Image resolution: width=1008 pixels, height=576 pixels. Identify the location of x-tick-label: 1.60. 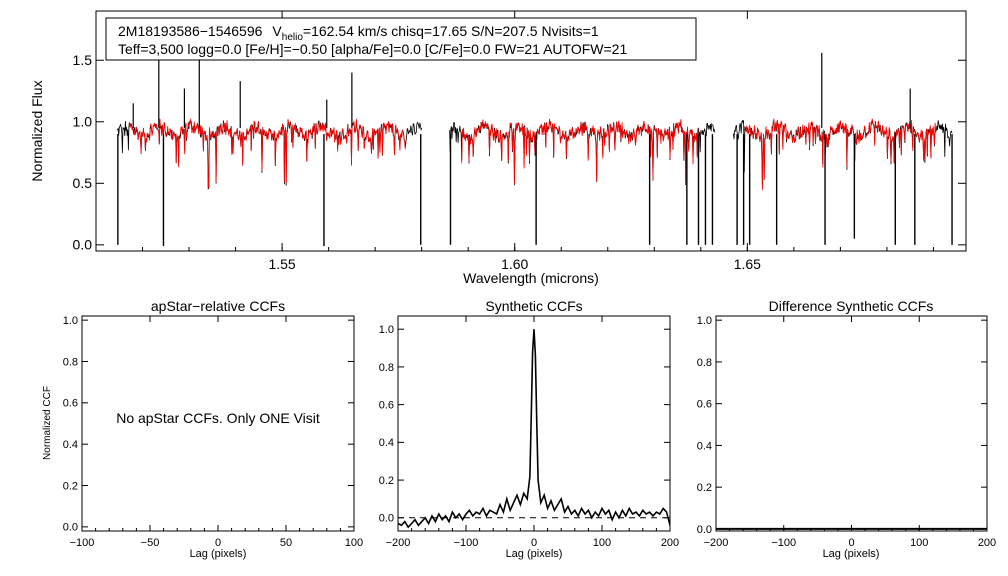
(514, 264).